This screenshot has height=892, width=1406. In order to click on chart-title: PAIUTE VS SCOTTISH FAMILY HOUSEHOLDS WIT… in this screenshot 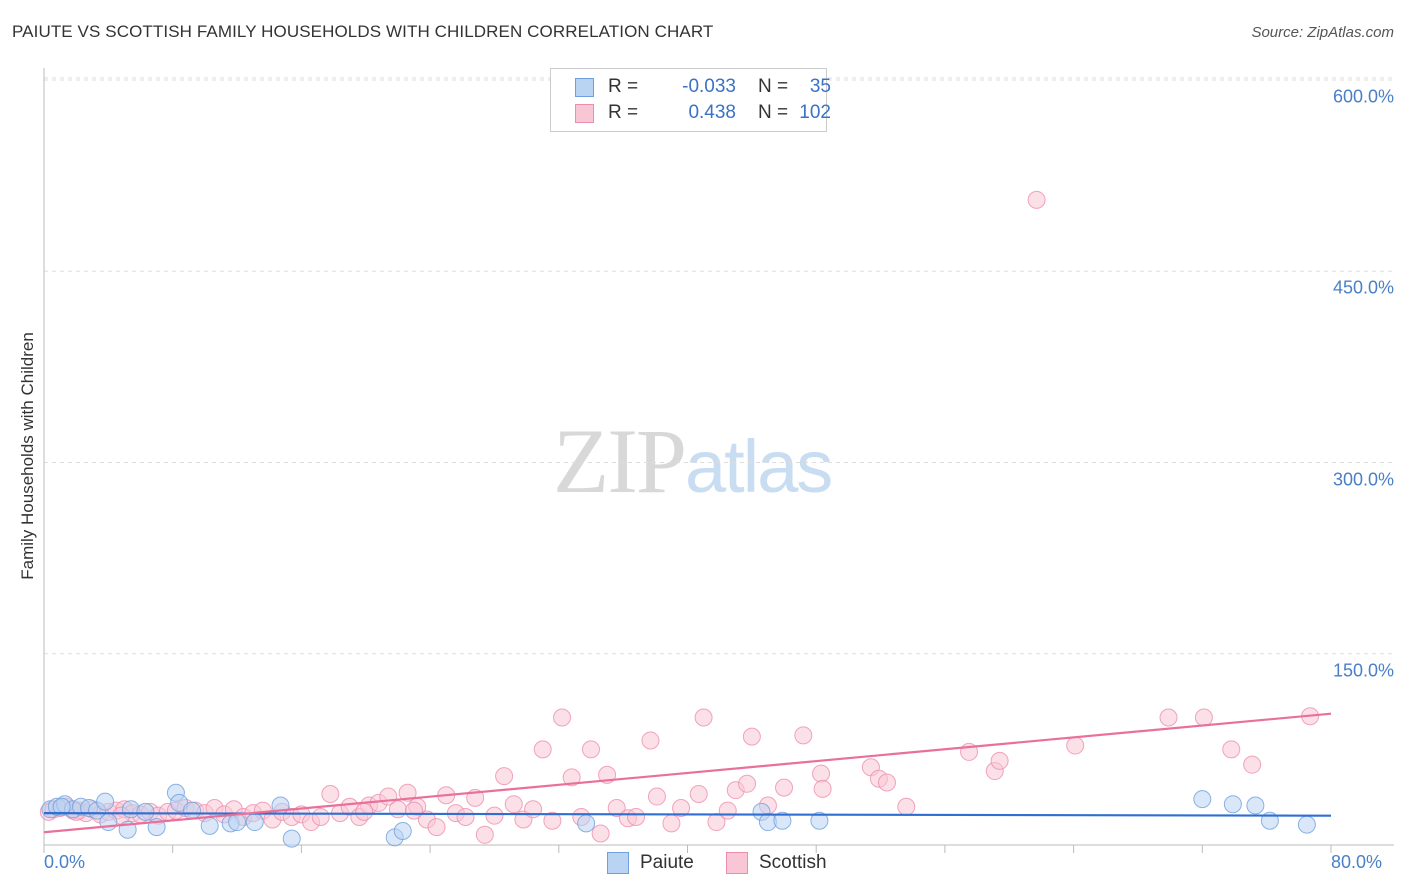, I will do `click(363, 31)`.